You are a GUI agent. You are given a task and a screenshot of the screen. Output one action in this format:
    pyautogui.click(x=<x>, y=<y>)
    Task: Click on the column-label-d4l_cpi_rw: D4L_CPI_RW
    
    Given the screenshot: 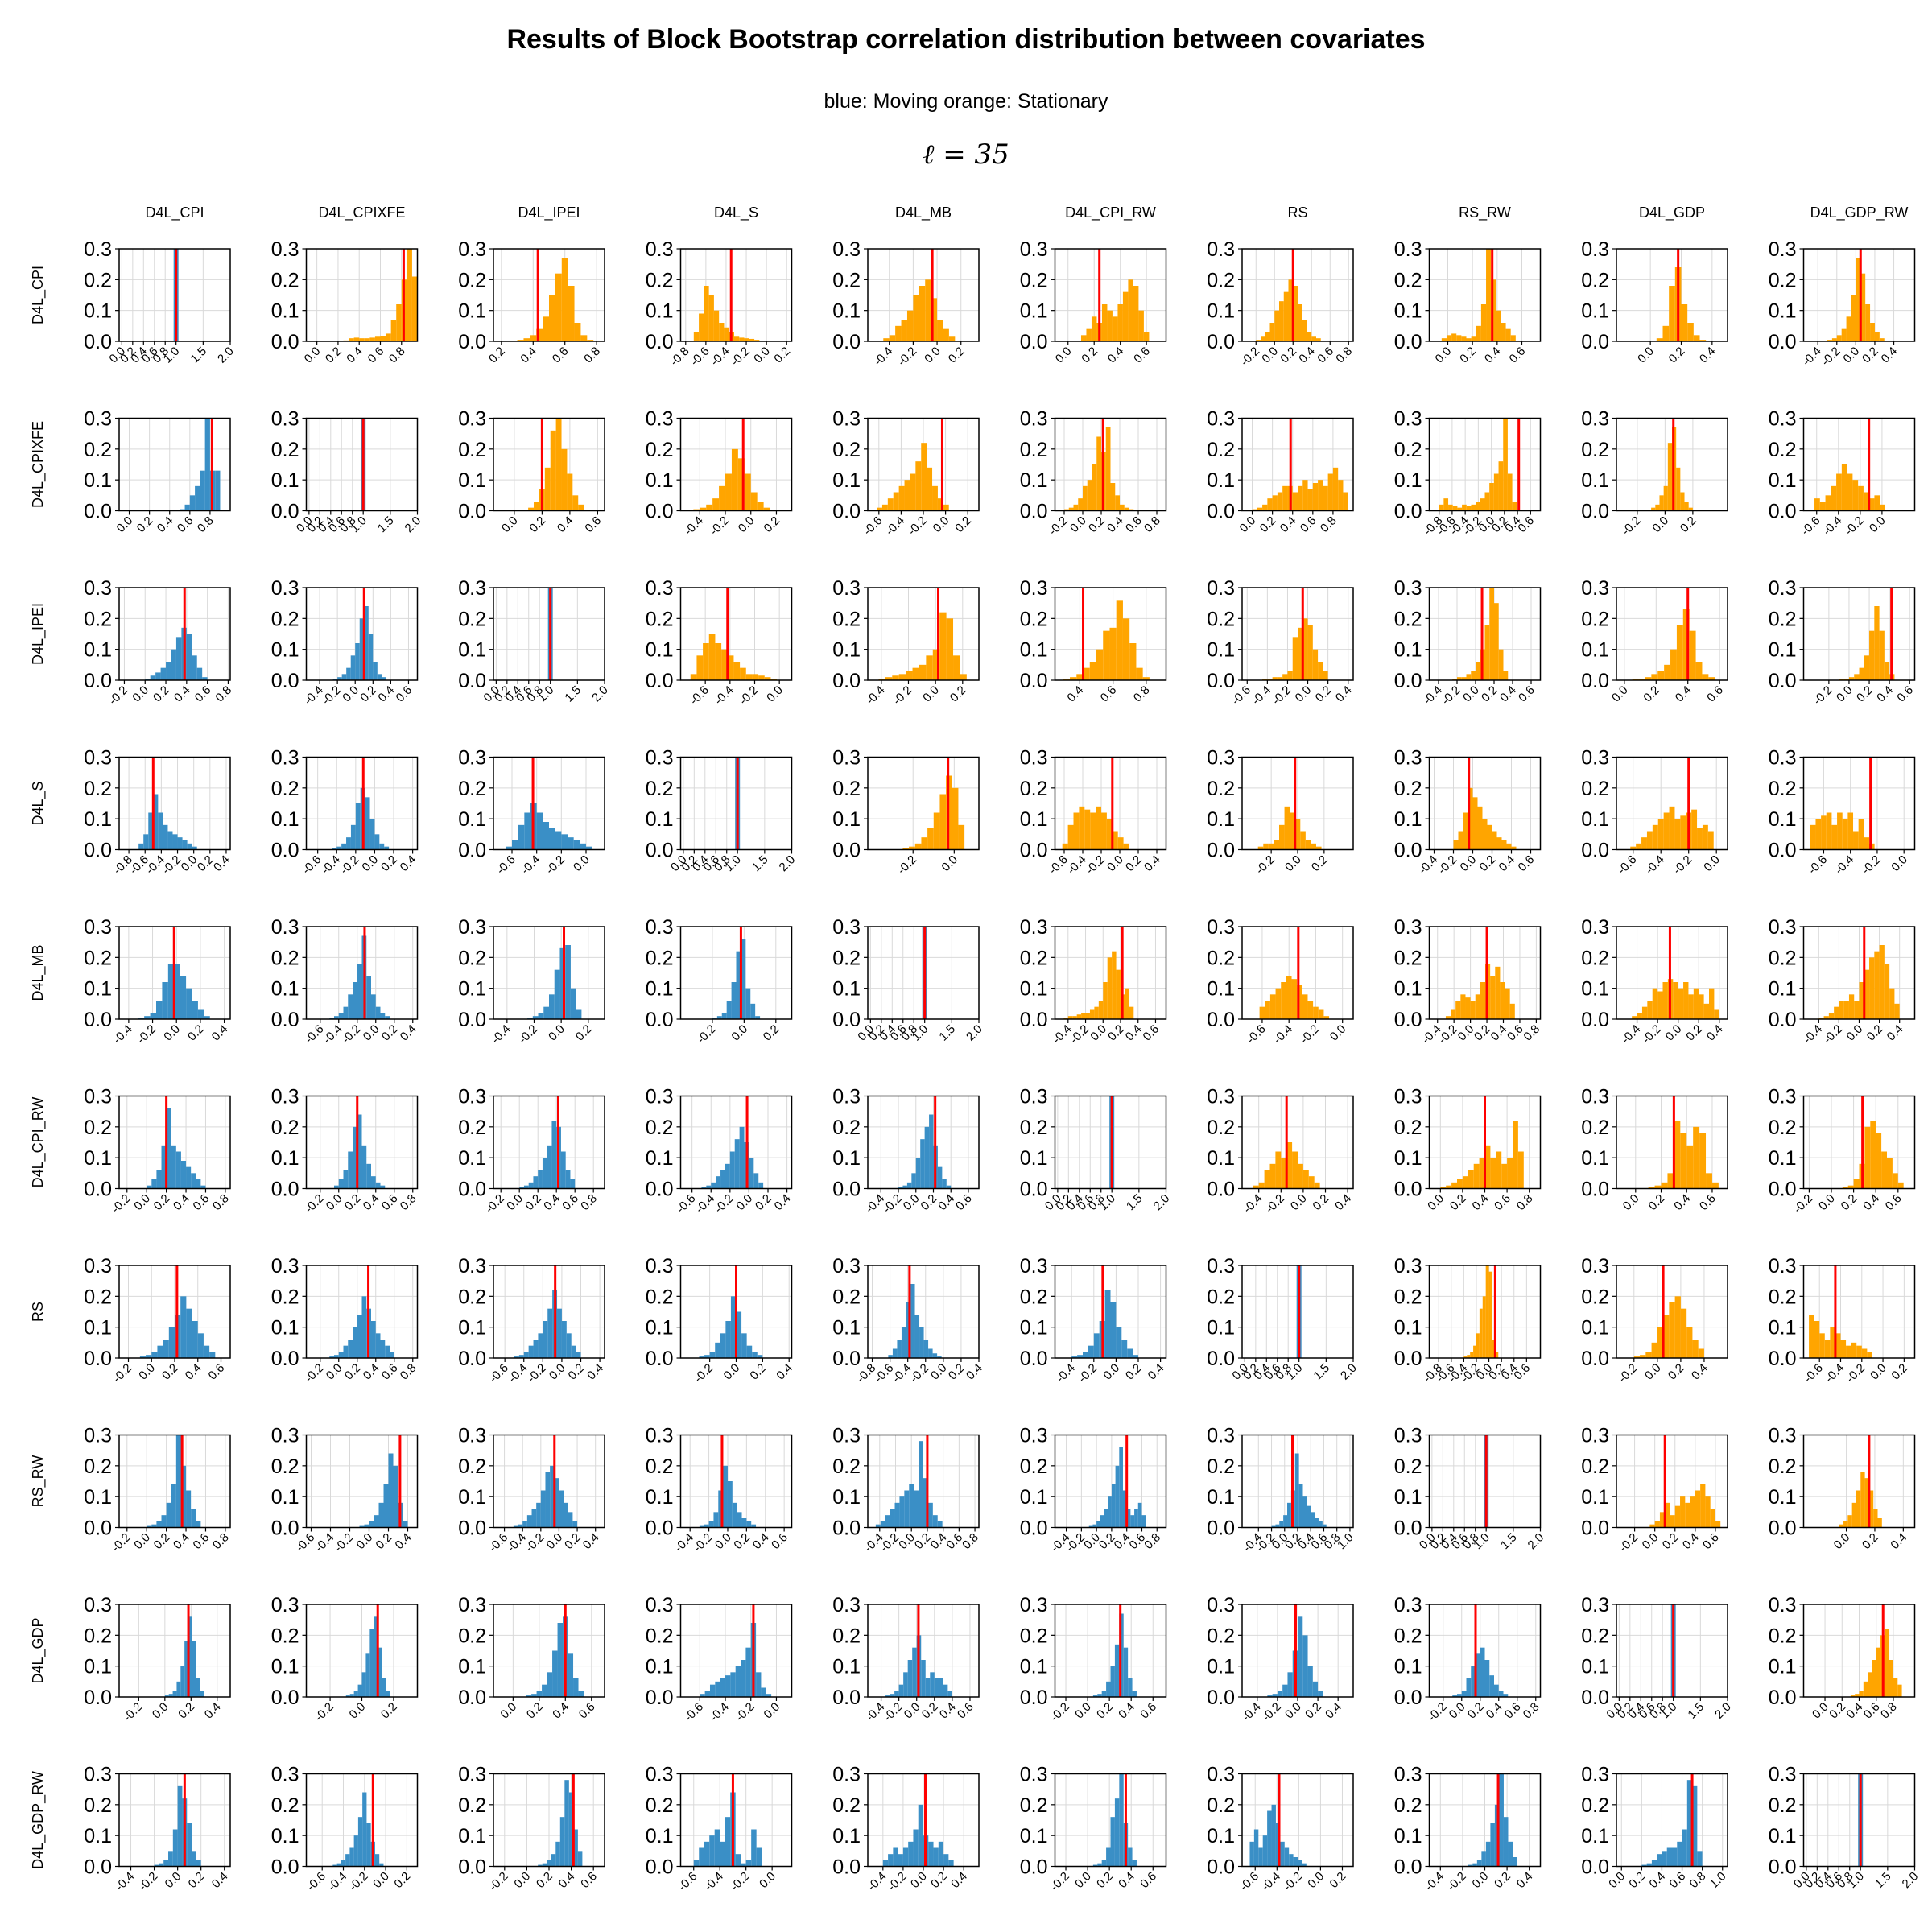 What is the action you would take?
    pyautogui.click(x=1110, y=212)
    